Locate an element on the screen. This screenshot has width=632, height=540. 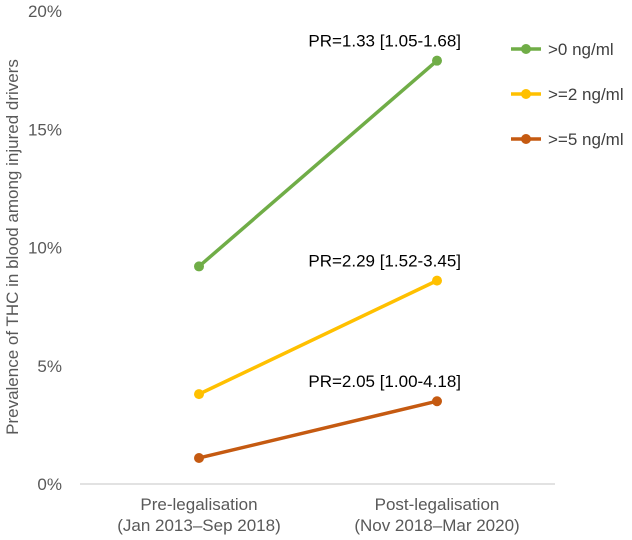
y-tick-label: 10% is located at coordinates (45, 248).